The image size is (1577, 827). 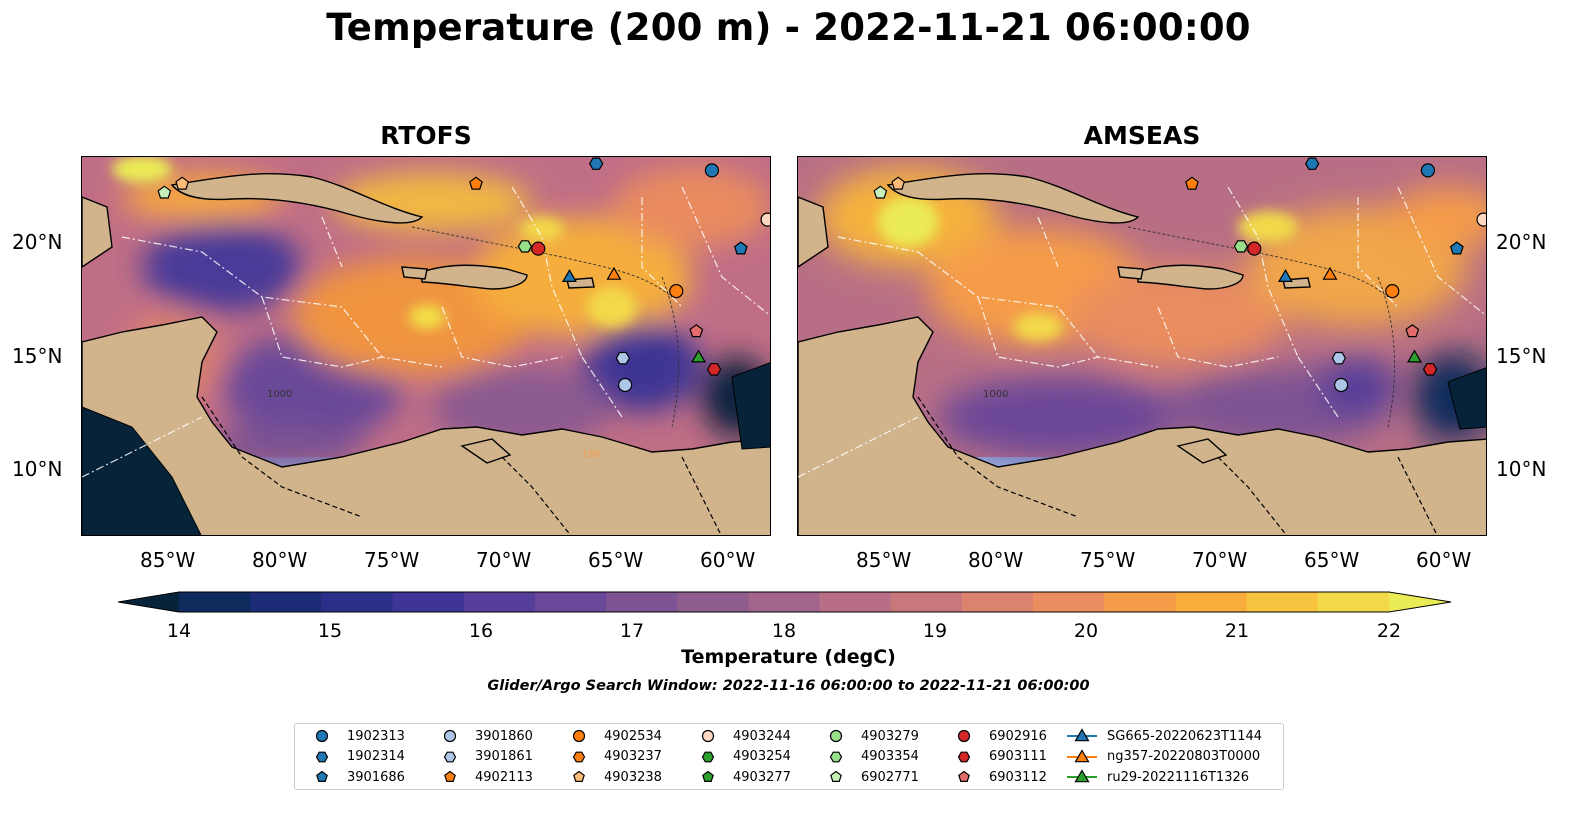 I want to click on legend-label: 4903354, so click(x=890, y=756).